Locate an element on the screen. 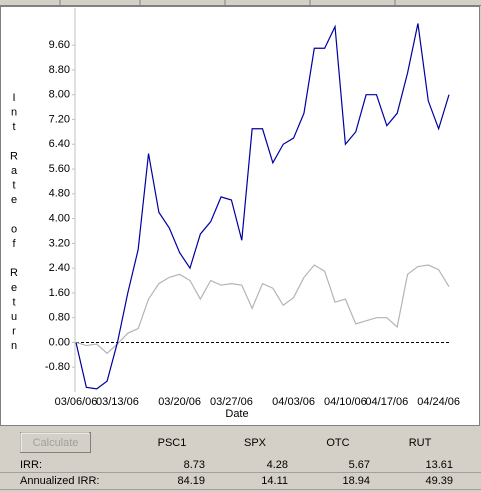  row-label: Annualized IRR: is located at coordinates (60, 481).